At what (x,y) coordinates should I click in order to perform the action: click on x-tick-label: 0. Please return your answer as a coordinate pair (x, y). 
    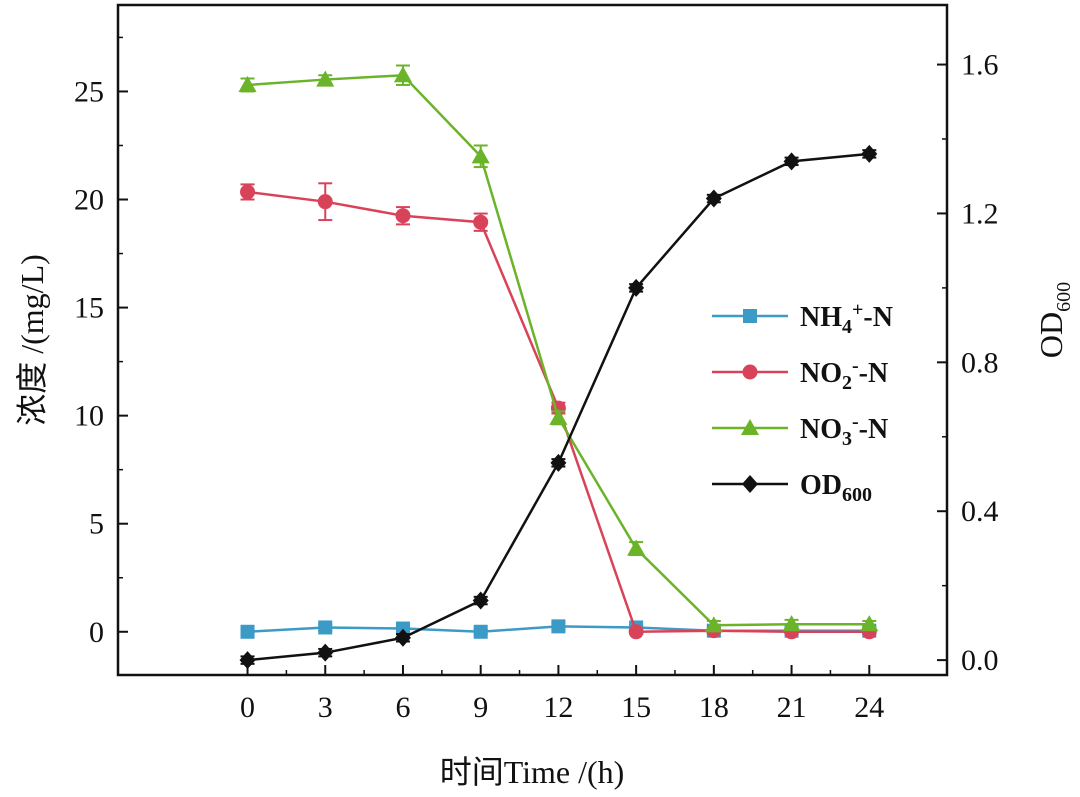
    Looking at the image, I should click on (247, 707).